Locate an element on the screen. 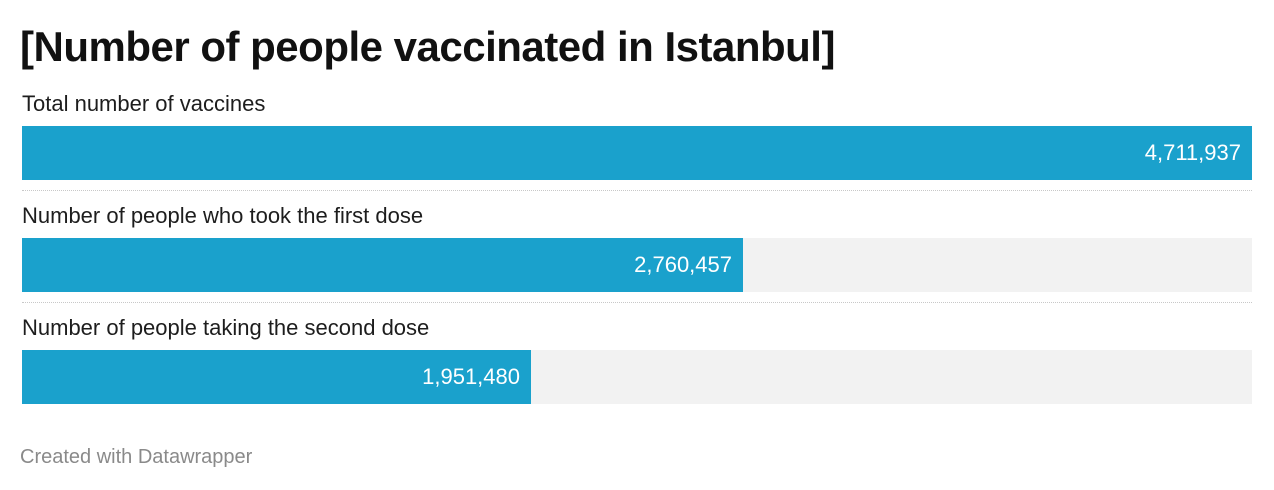 The height and width of the screenshot is (490, 1274). bar-track: 4,711,937 is located at coordinates (637, 153).